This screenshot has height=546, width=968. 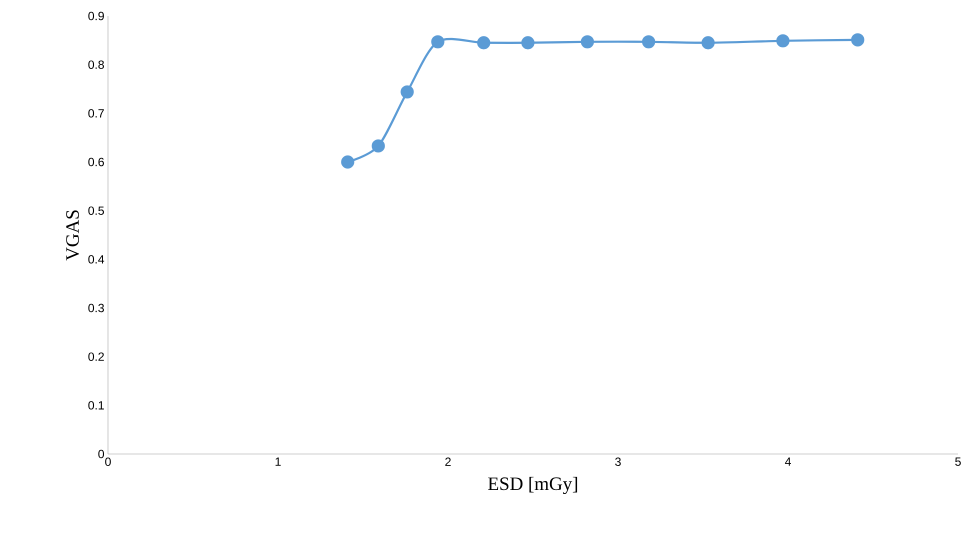 What do you see at coordinates (787, 462) in the screenshot?
I see `x-tick-label: 4` at bounding box center [787, 462].